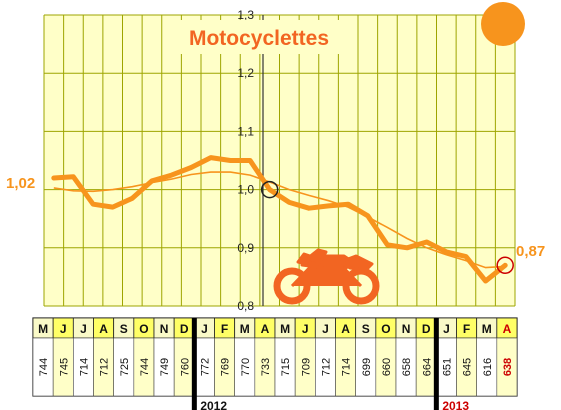  Describe the element at coordinates (245, 73) in the screenshot. I see `y-tick-label: 1,2` at that location.